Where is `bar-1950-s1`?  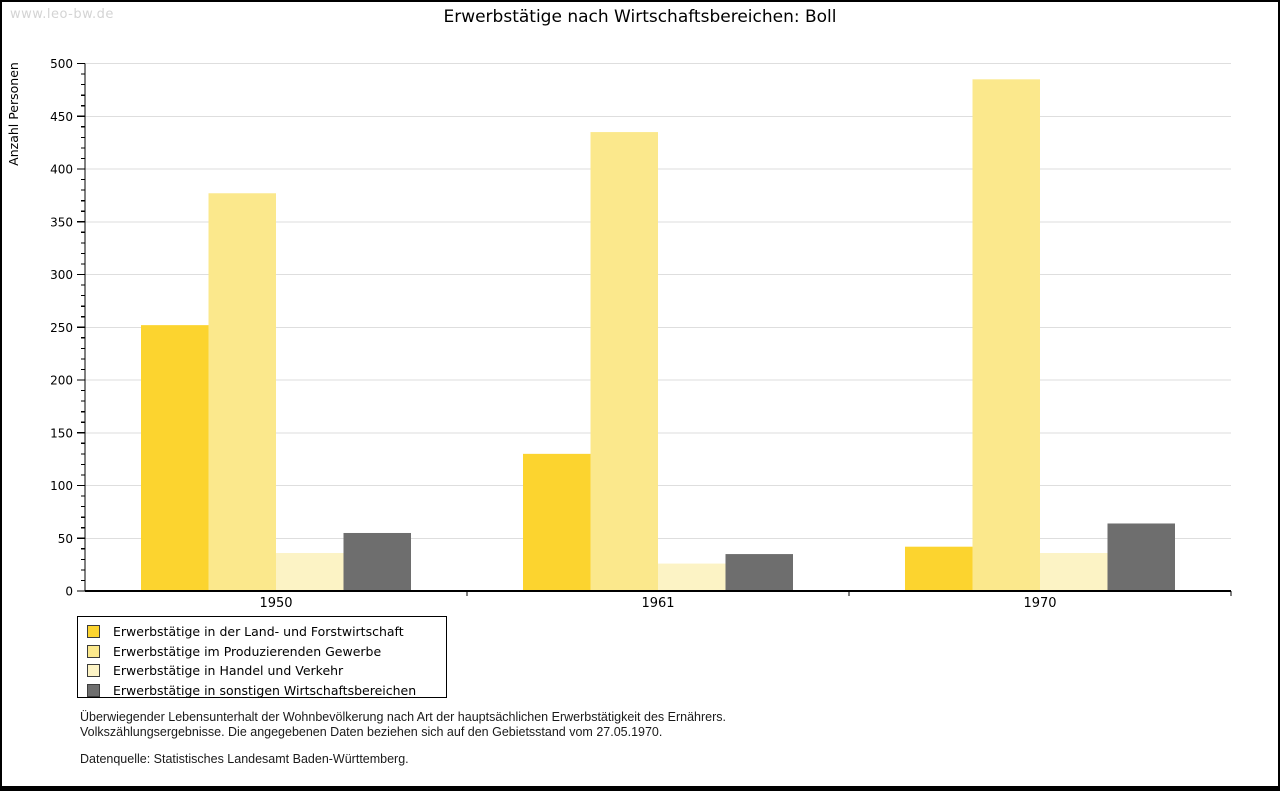 bar-1950-s1 is located at coordinates (175, 458).